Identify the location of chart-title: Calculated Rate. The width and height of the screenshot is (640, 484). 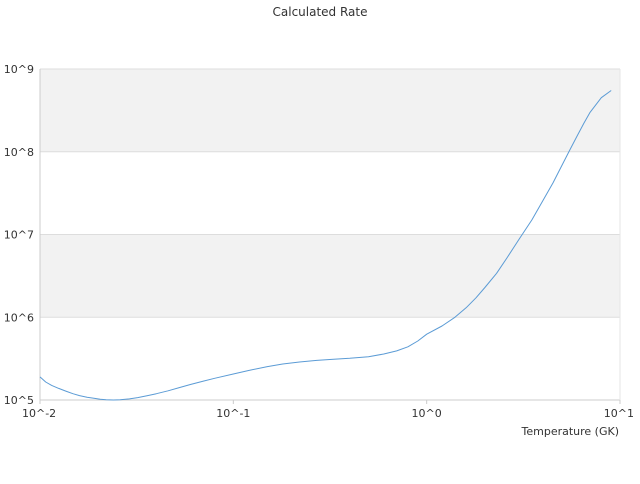
(320, 12).